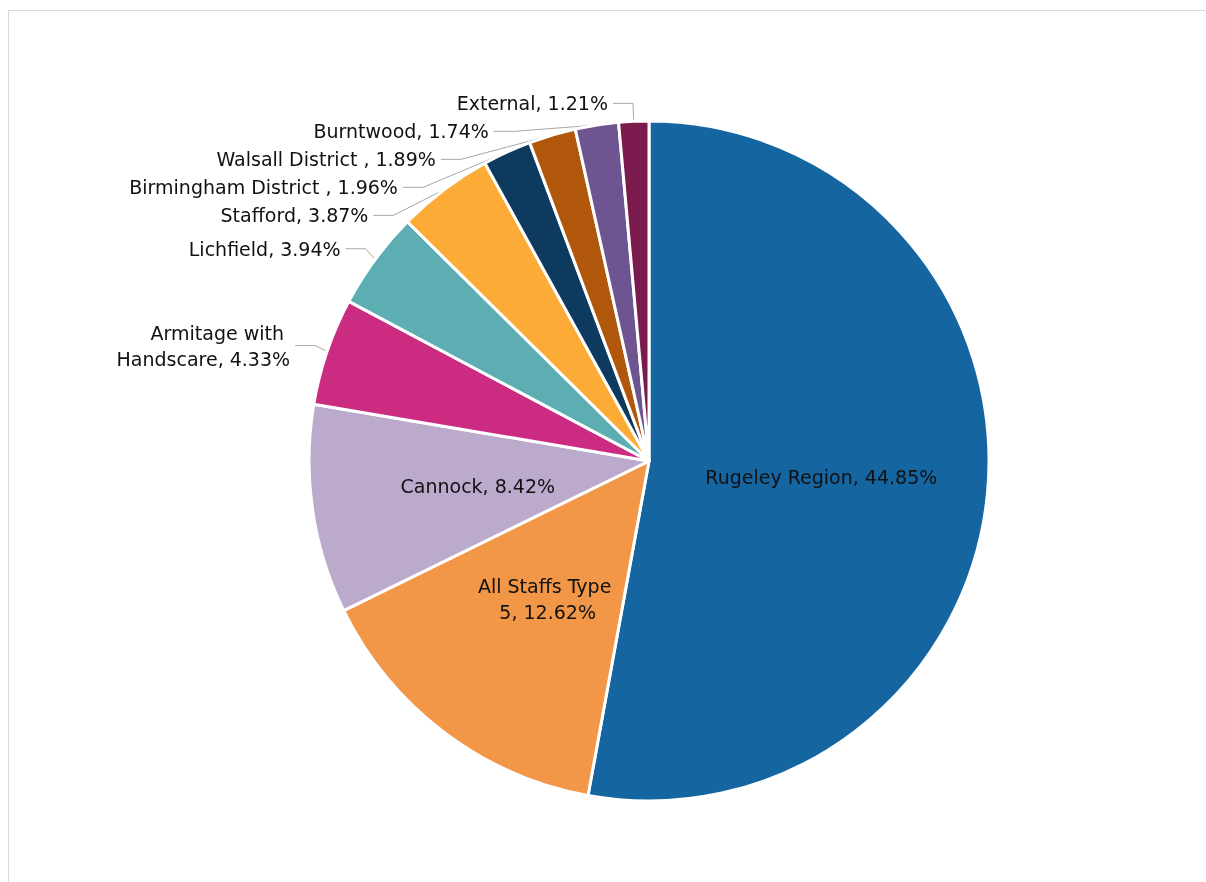  I want to click on slice-label: All Staffs Type 5, 12.62%, so click(544, 598).